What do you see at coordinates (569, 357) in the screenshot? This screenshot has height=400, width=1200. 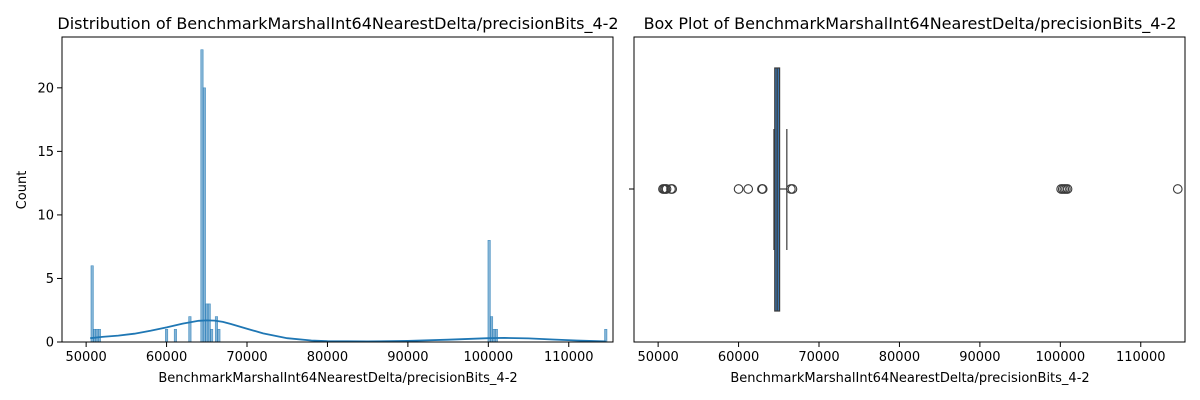 I see `histogram-x-tick-label-6: 110000` at bounding box center [569, 357].